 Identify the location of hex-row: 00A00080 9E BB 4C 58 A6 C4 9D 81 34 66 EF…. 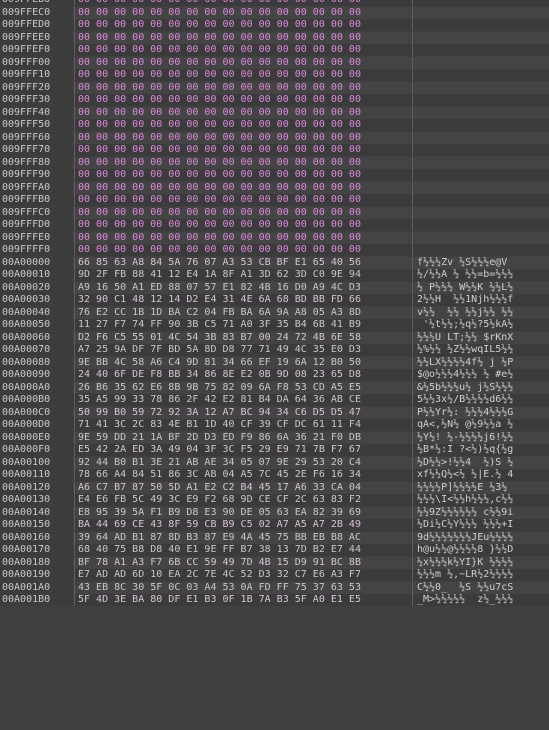
(274, 362).